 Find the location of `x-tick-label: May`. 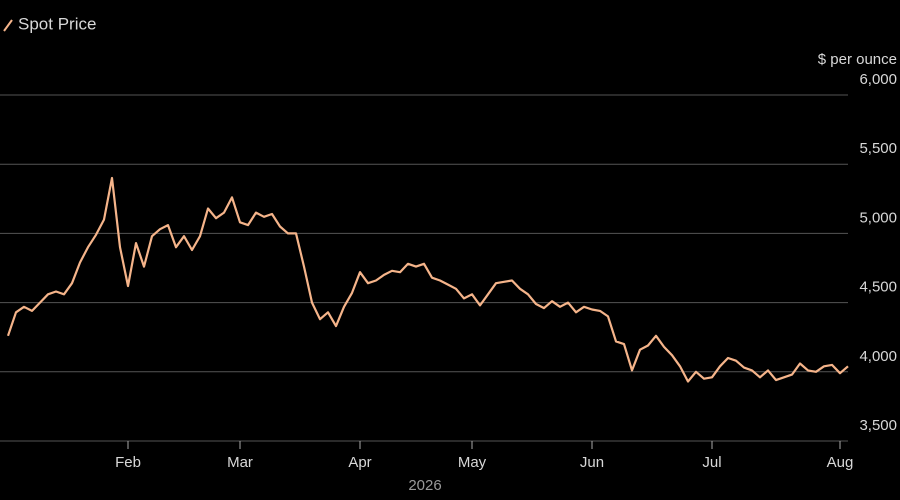

x-tick-label: May is located at coordinates (472, 462).